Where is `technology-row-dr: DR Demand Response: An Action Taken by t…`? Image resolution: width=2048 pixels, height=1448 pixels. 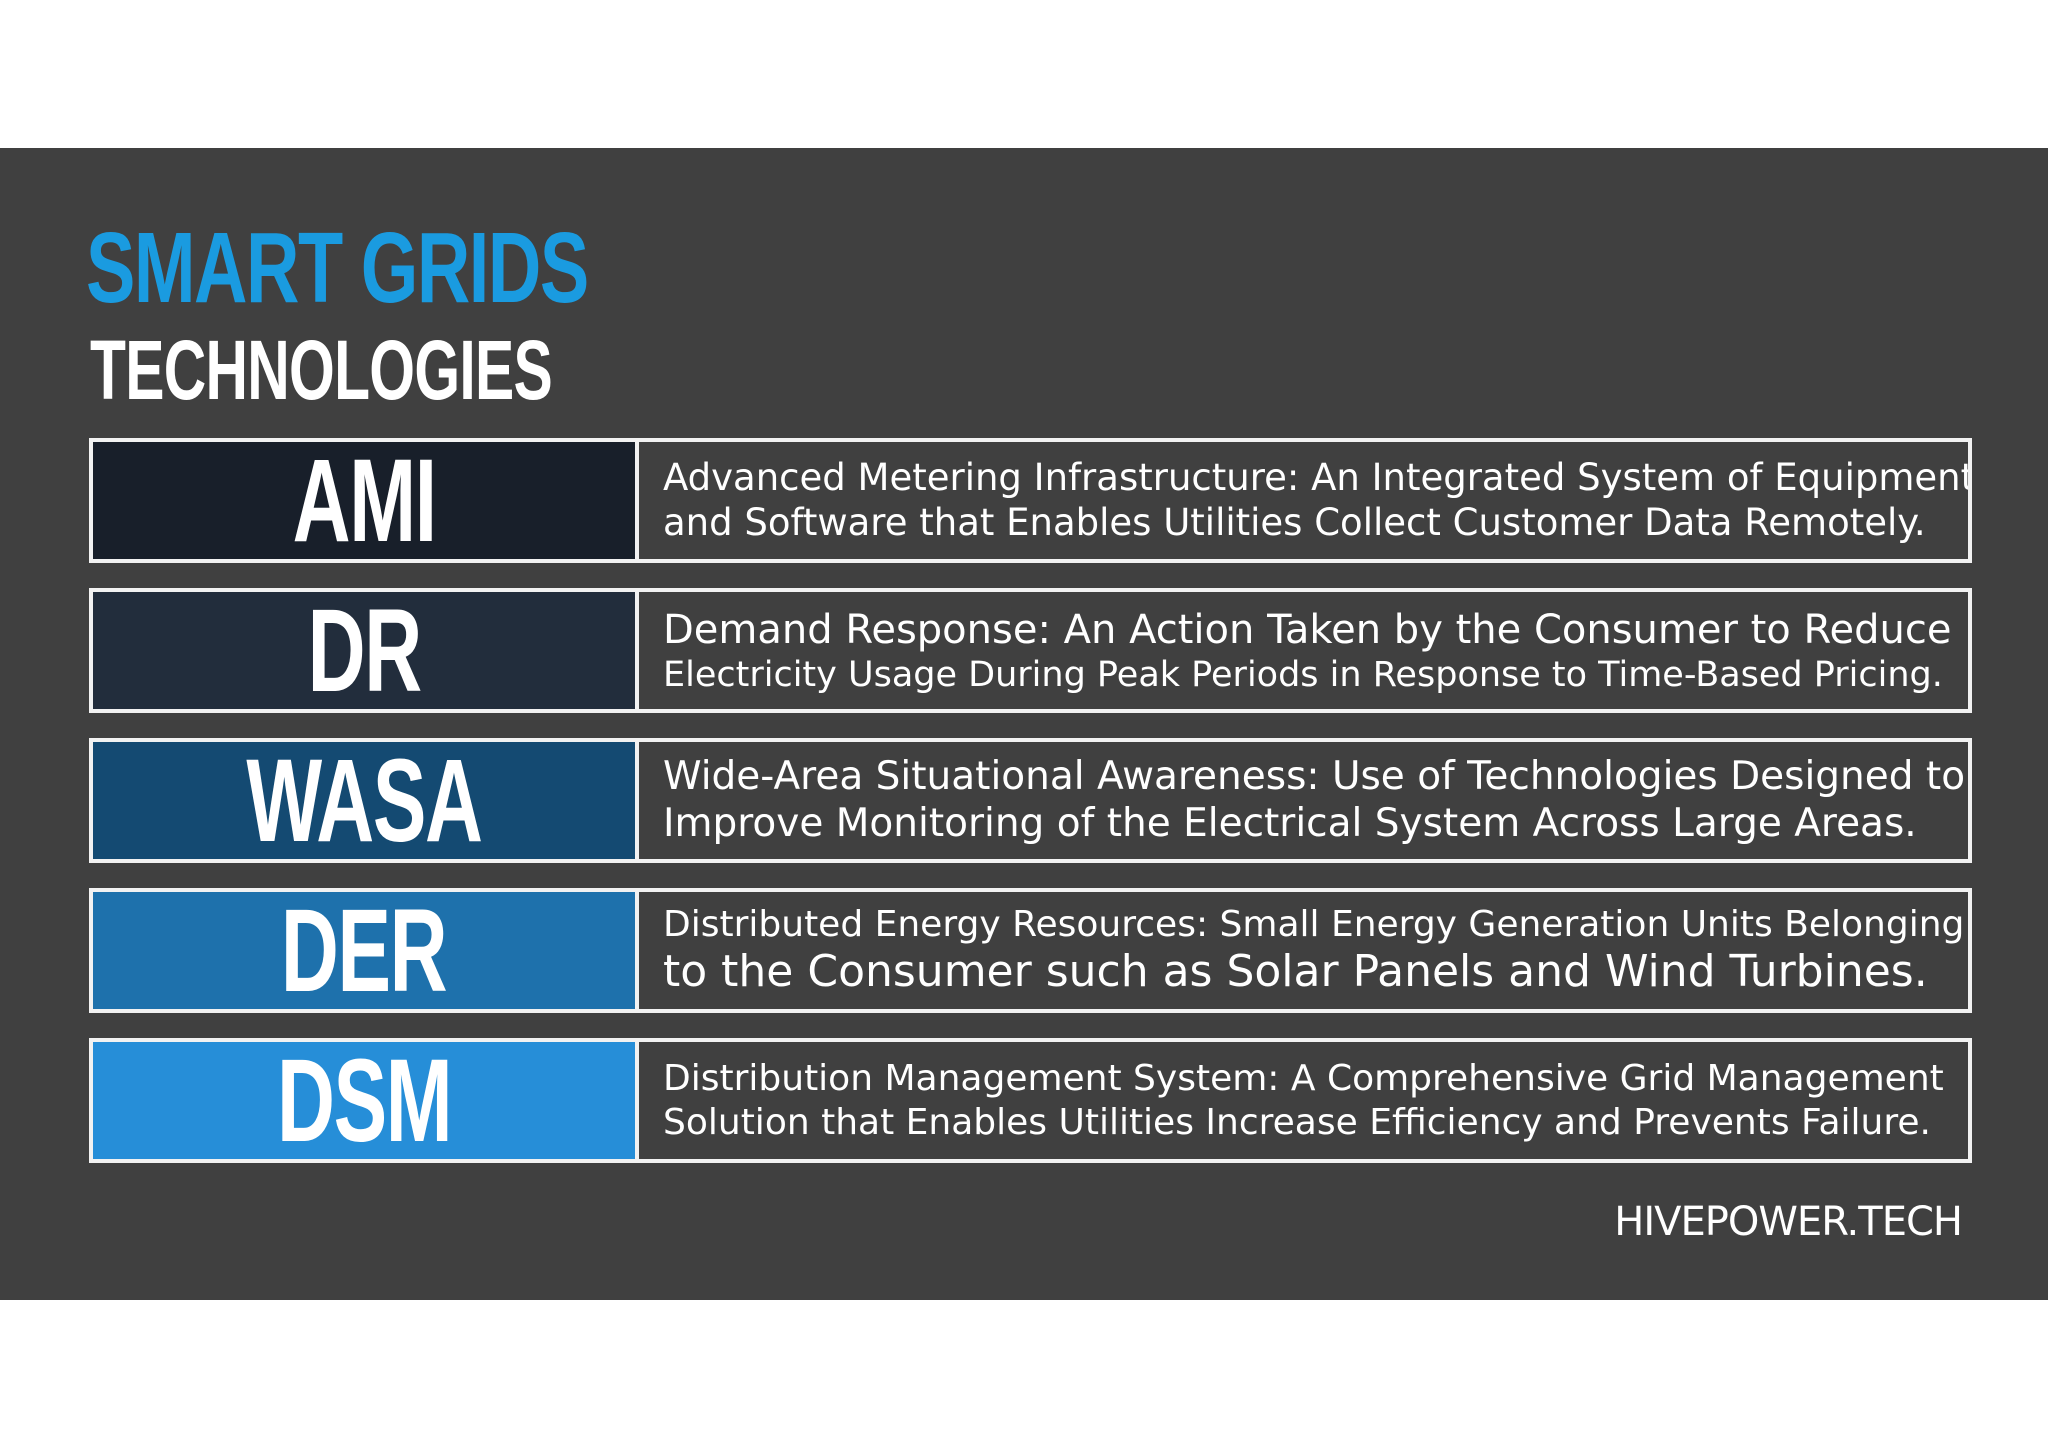
technology-row-dr: DR Demand Response: An Action Taken by t… is located at coordinates (1030, 650).